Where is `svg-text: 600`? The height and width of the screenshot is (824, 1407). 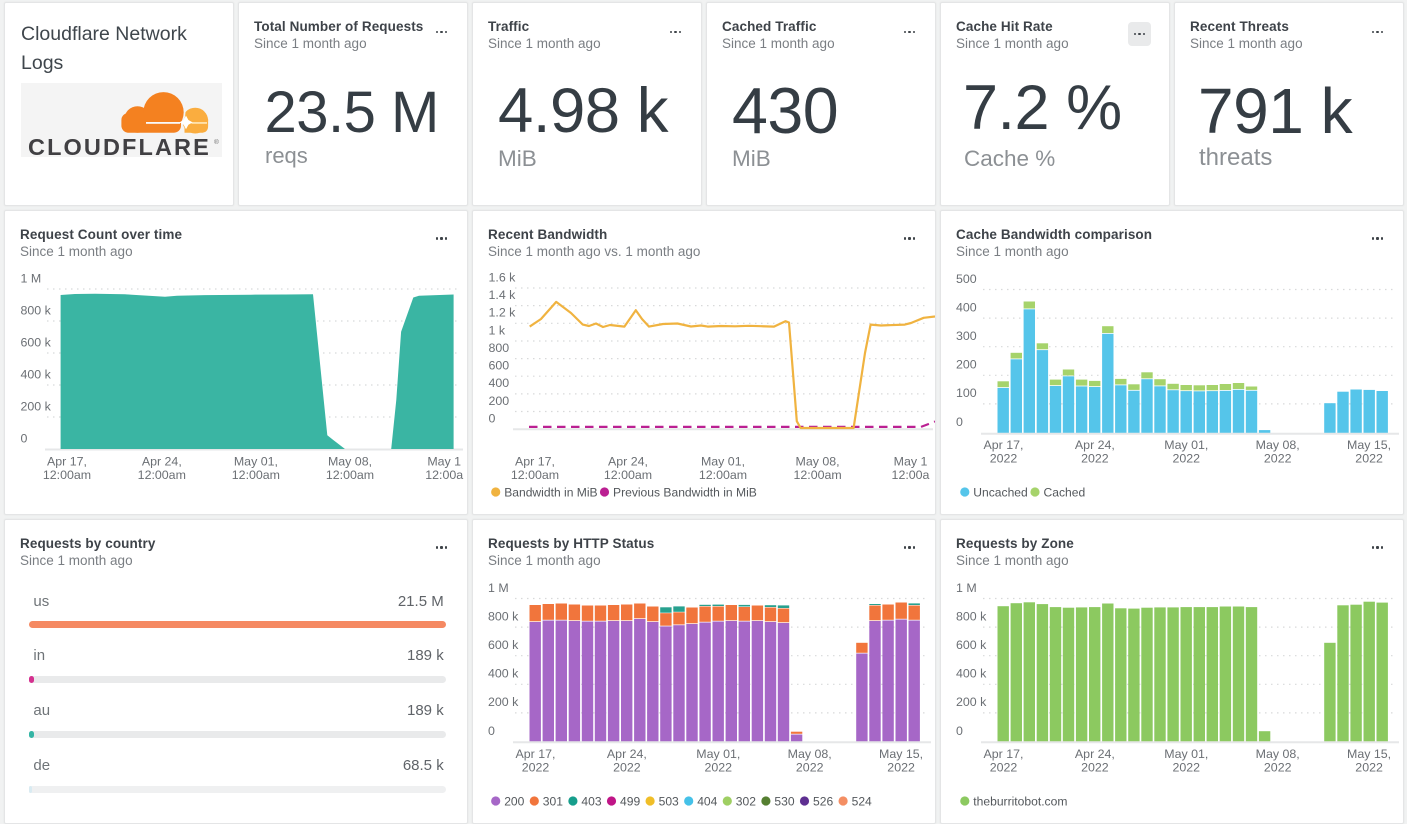
svg-text: 600 is located at coordinates (499, 366).